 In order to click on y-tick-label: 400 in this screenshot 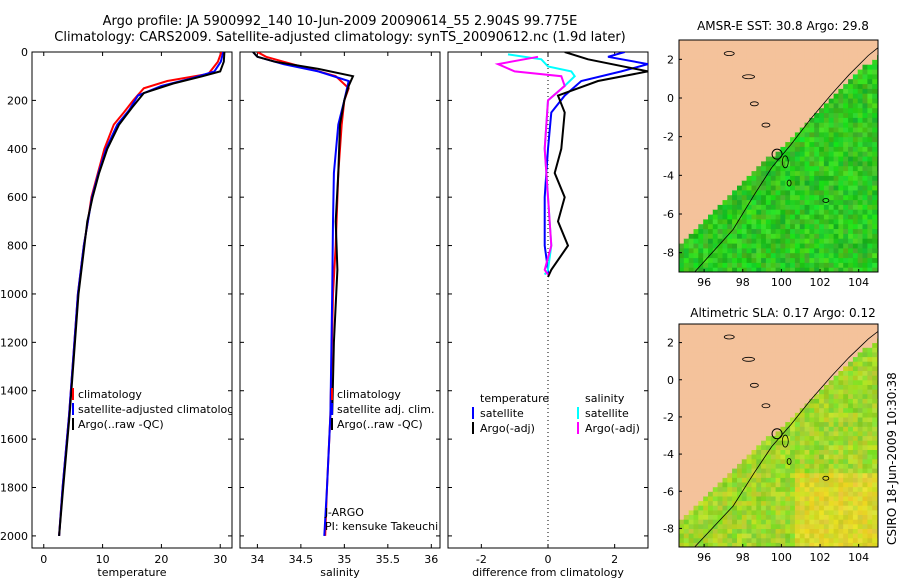, I will do `click(17, 149)`.